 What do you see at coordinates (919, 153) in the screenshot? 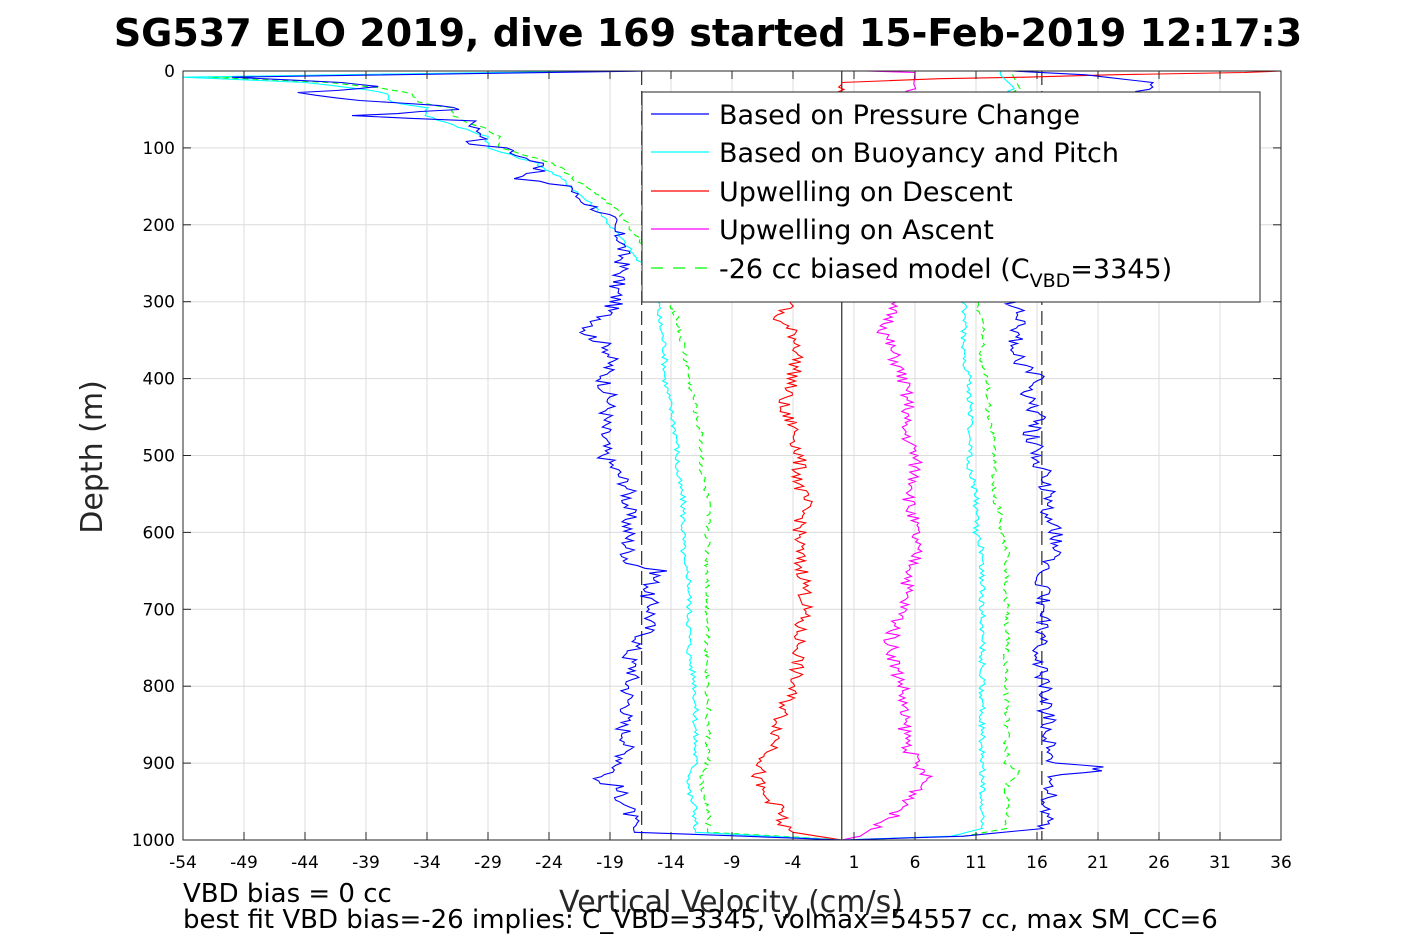
I see `legend-label: Based on Buoyancy and Pitch` at bounding box center [919, 153].